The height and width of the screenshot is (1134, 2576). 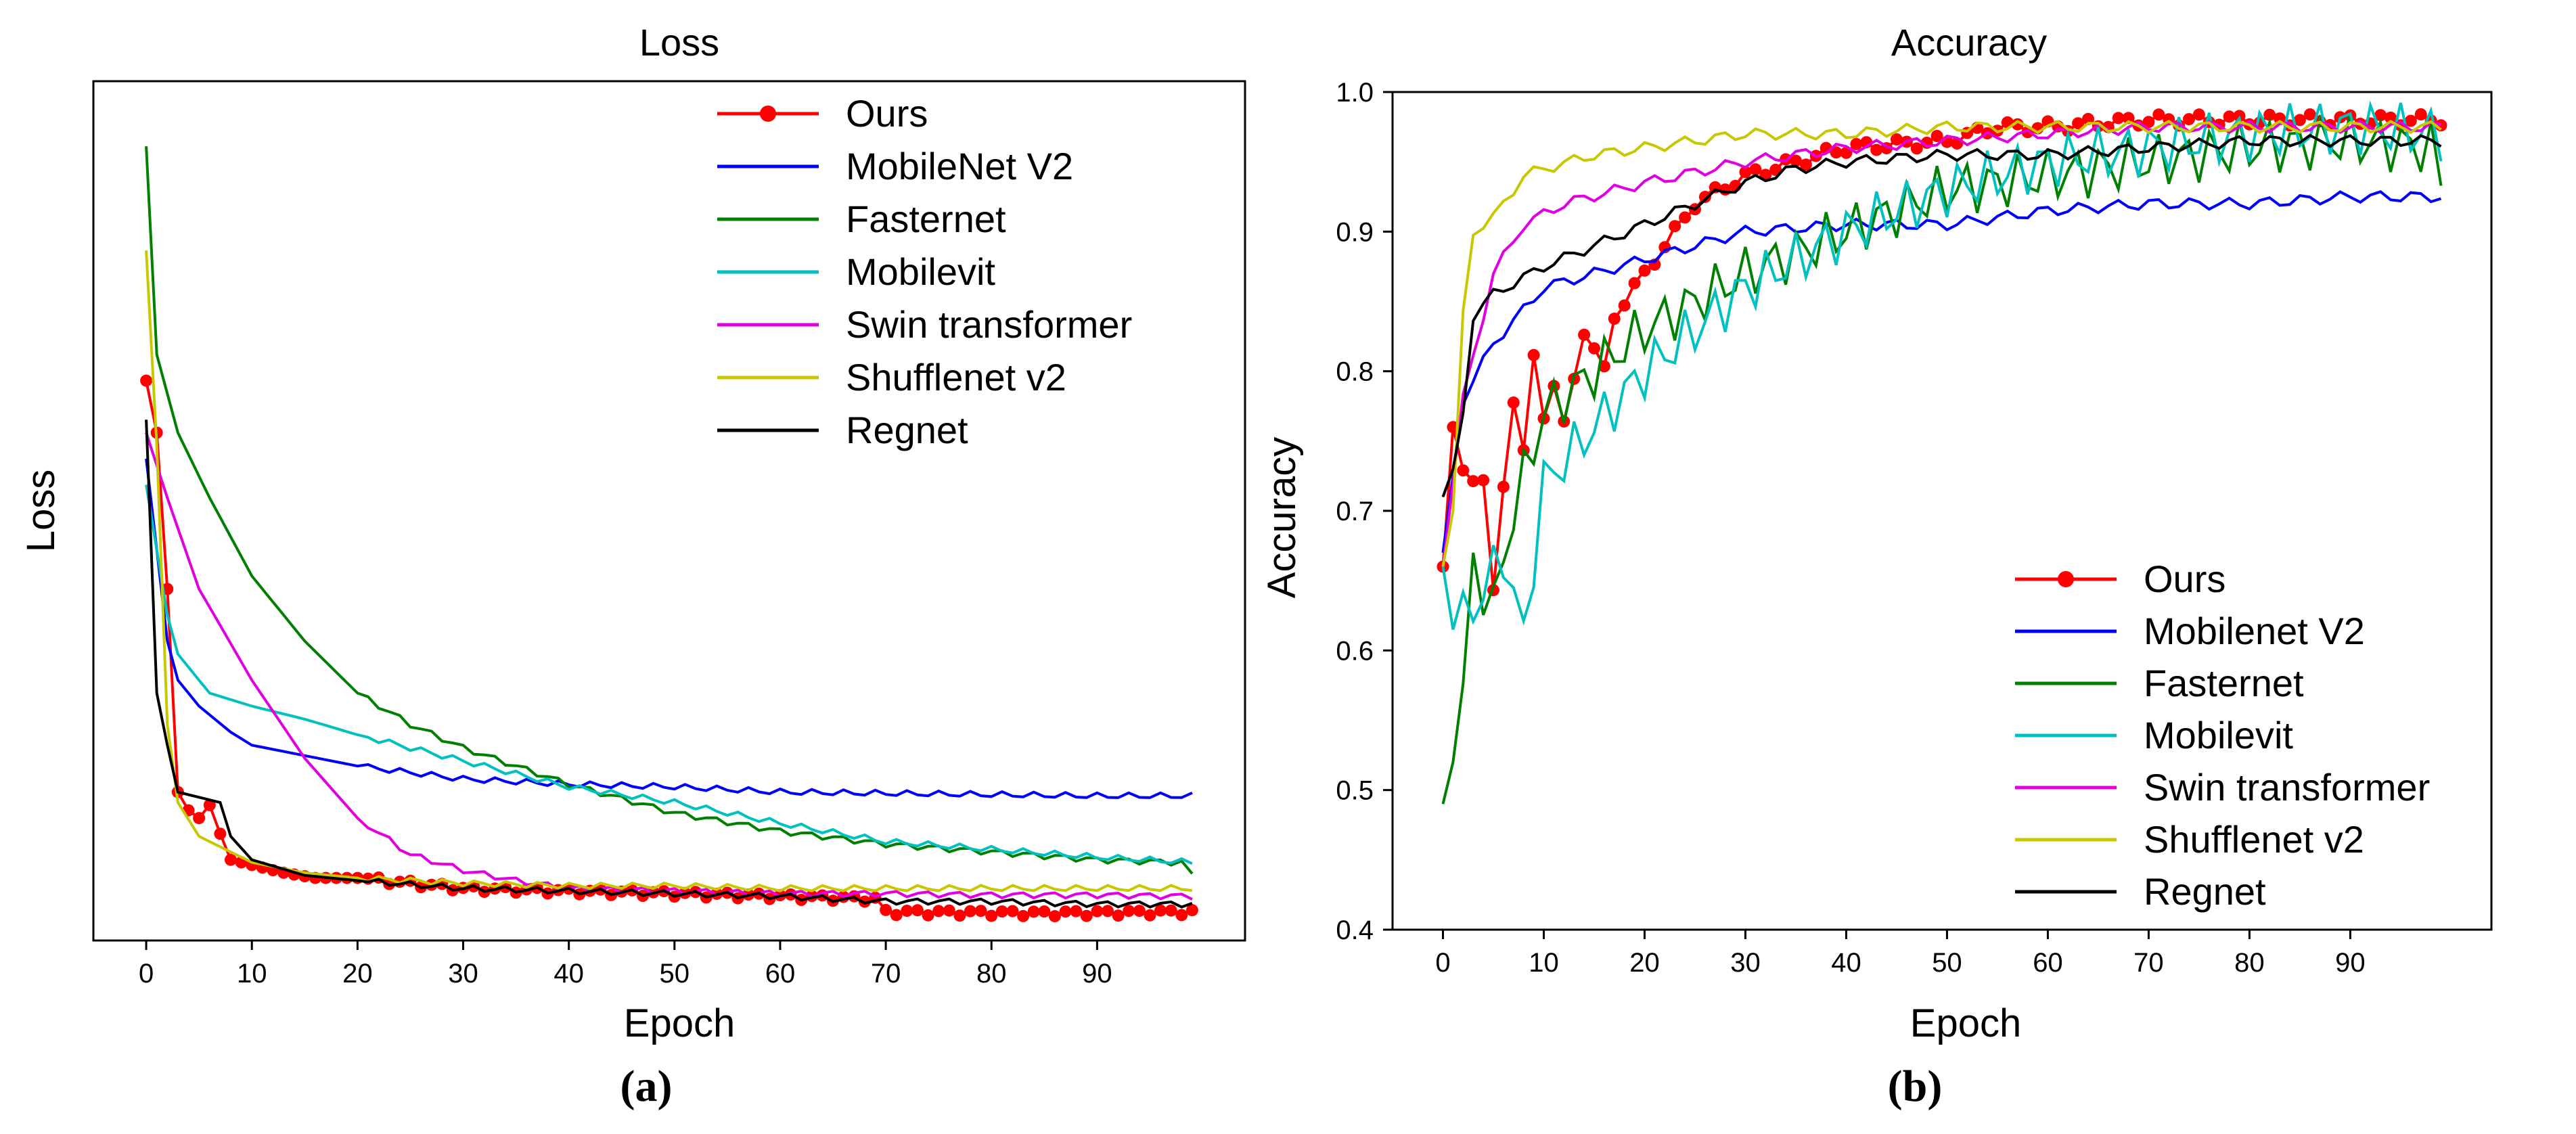 What do you see at coordinates (1969, 42) in the screenshot?
I see `accuracy-title: Accuracy` at bounding box center [1969, 42].